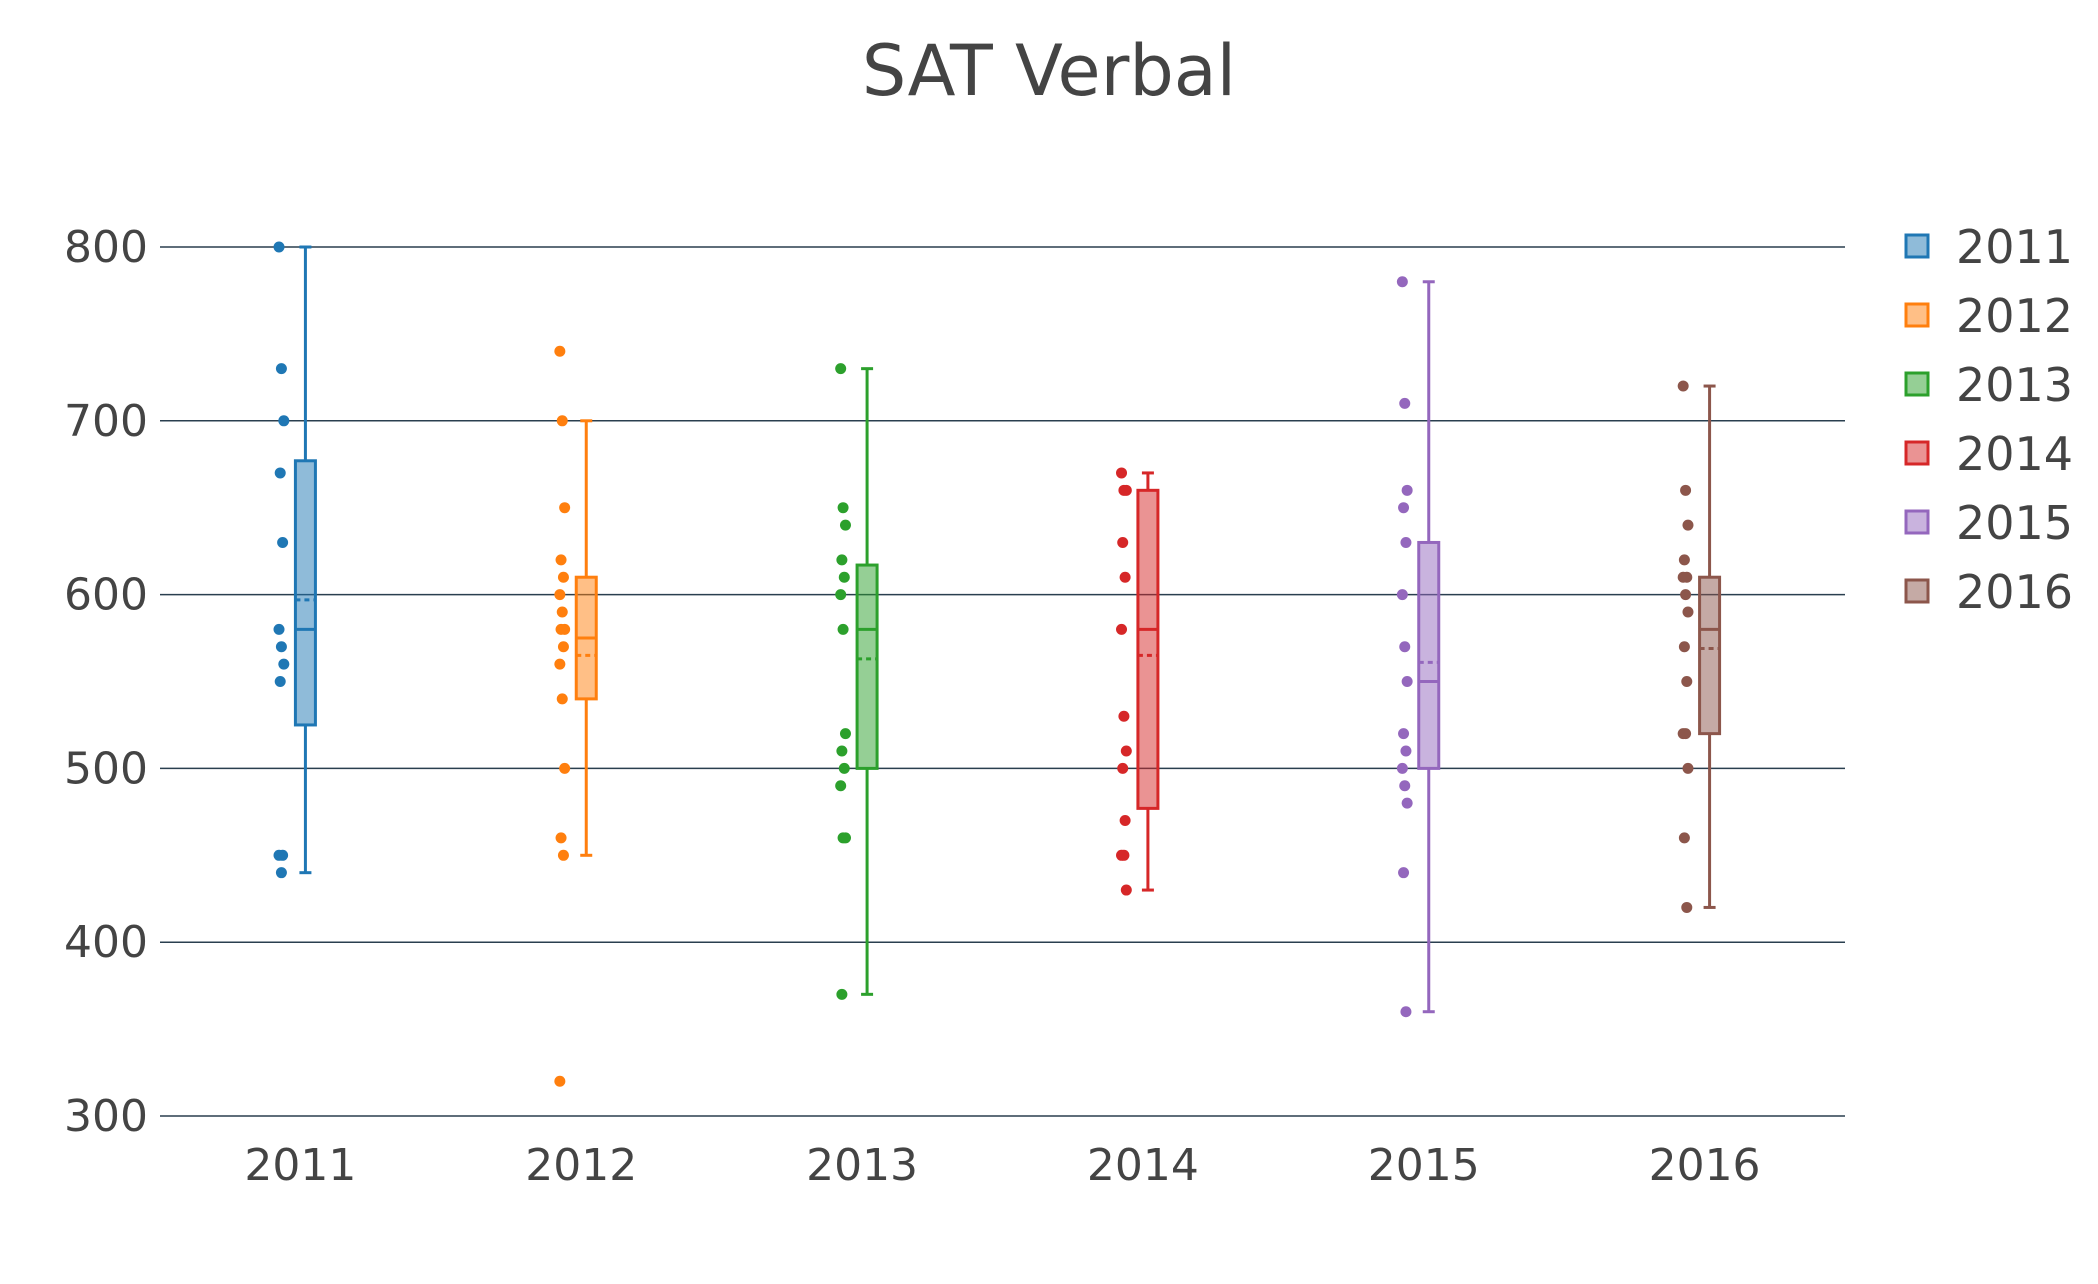 Image resolution: width=2098 pixels, height=1284 pixels. Describe the element at coordinates (2014, 454) in the screenshot. I see `legend-label: 2014` at that location.